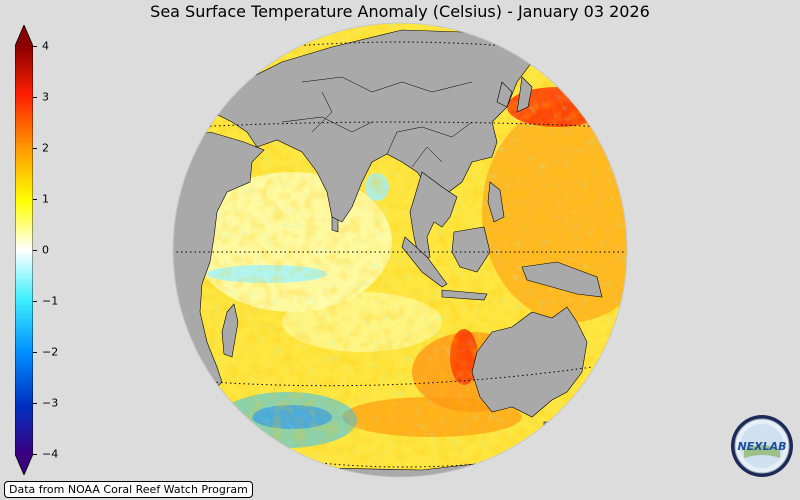 The height and width of the screenshot is (500, 800). Describe the element at coordinates (496, 202) in the screenshot. I see `land-philippines` at that location.